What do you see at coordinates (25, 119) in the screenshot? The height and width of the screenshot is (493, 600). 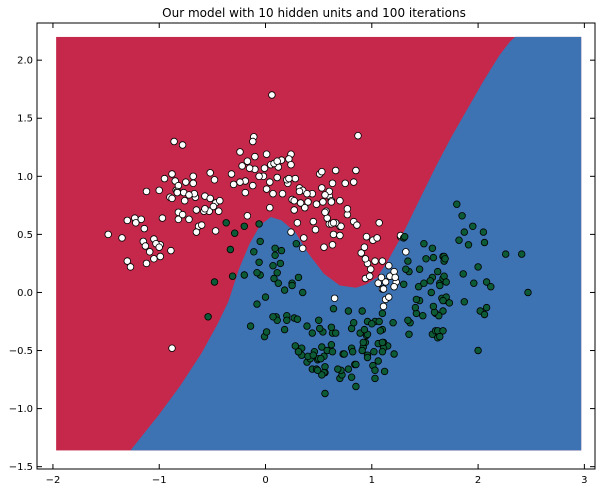 I see `y-tick-label: 1.5` at bounding box center [25, 119].